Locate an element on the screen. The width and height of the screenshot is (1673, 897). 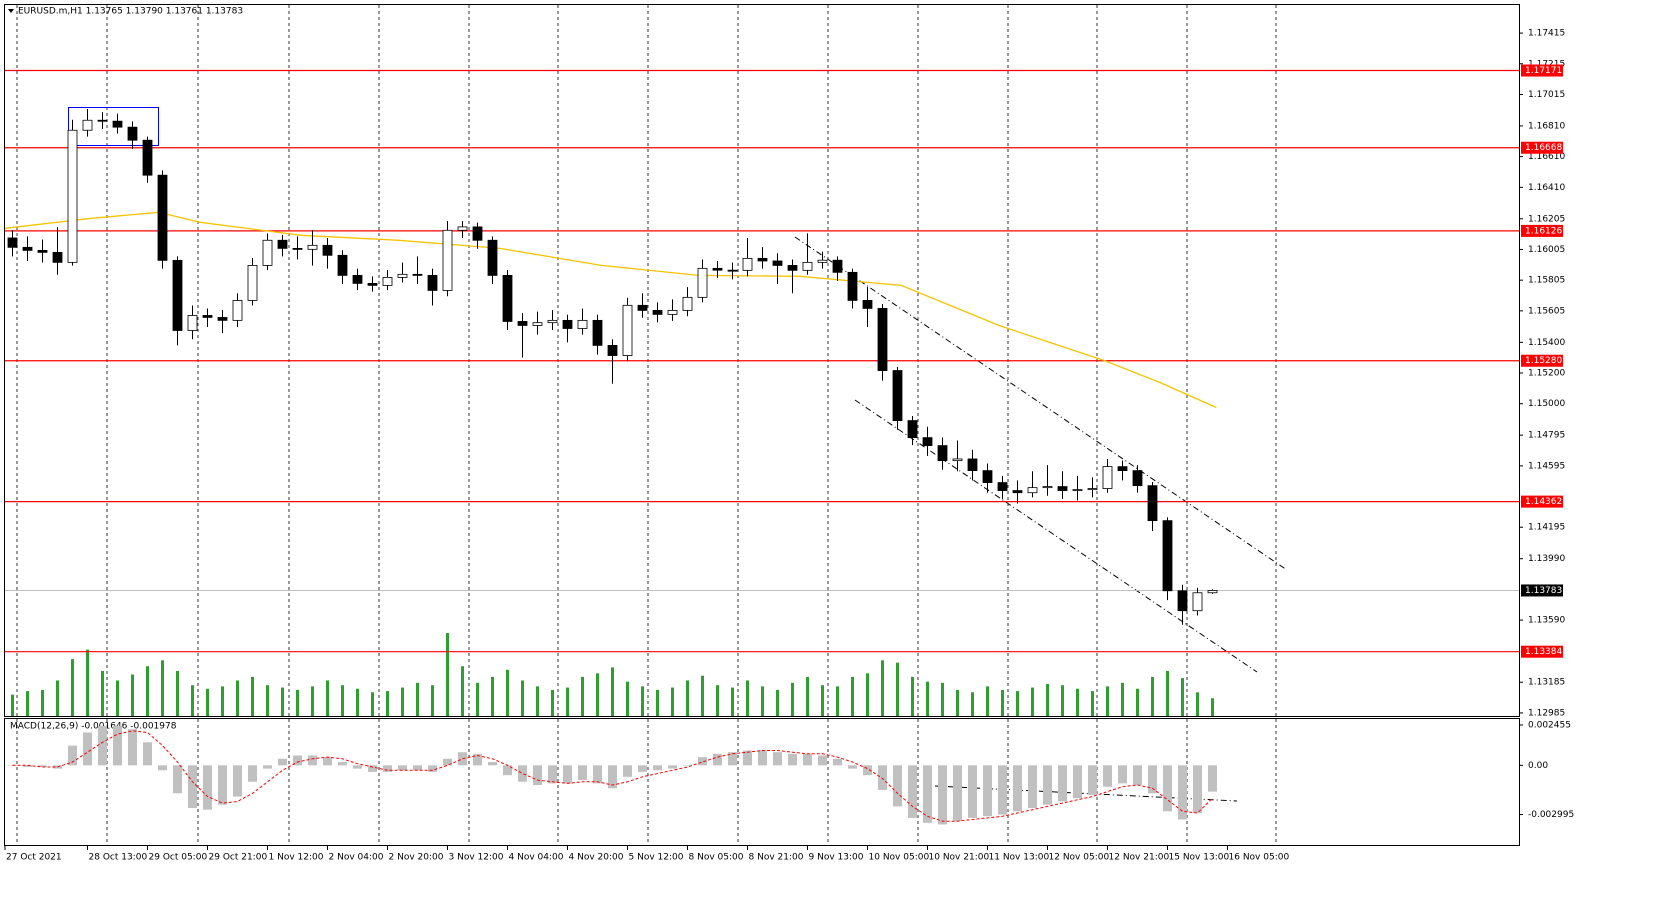
macd-signal is located at coordinates (612, 776).